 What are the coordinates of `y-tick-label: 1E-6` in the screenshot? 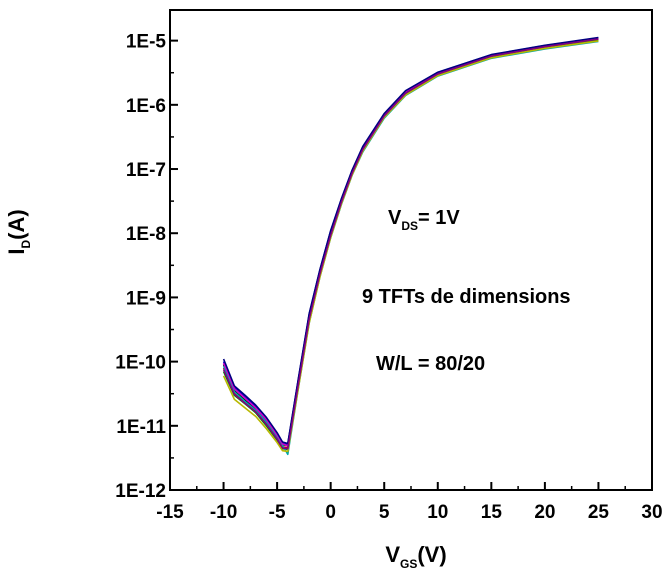 It's located at (146, 106).